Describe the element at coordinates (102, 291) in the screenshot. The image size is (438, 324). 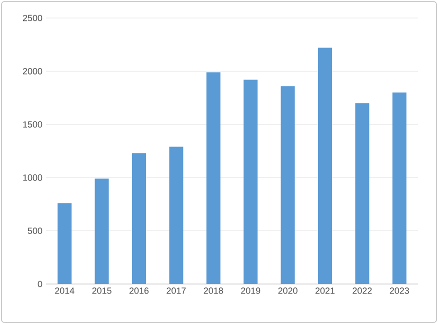
I see `x-tick-label: 2015` at that location.